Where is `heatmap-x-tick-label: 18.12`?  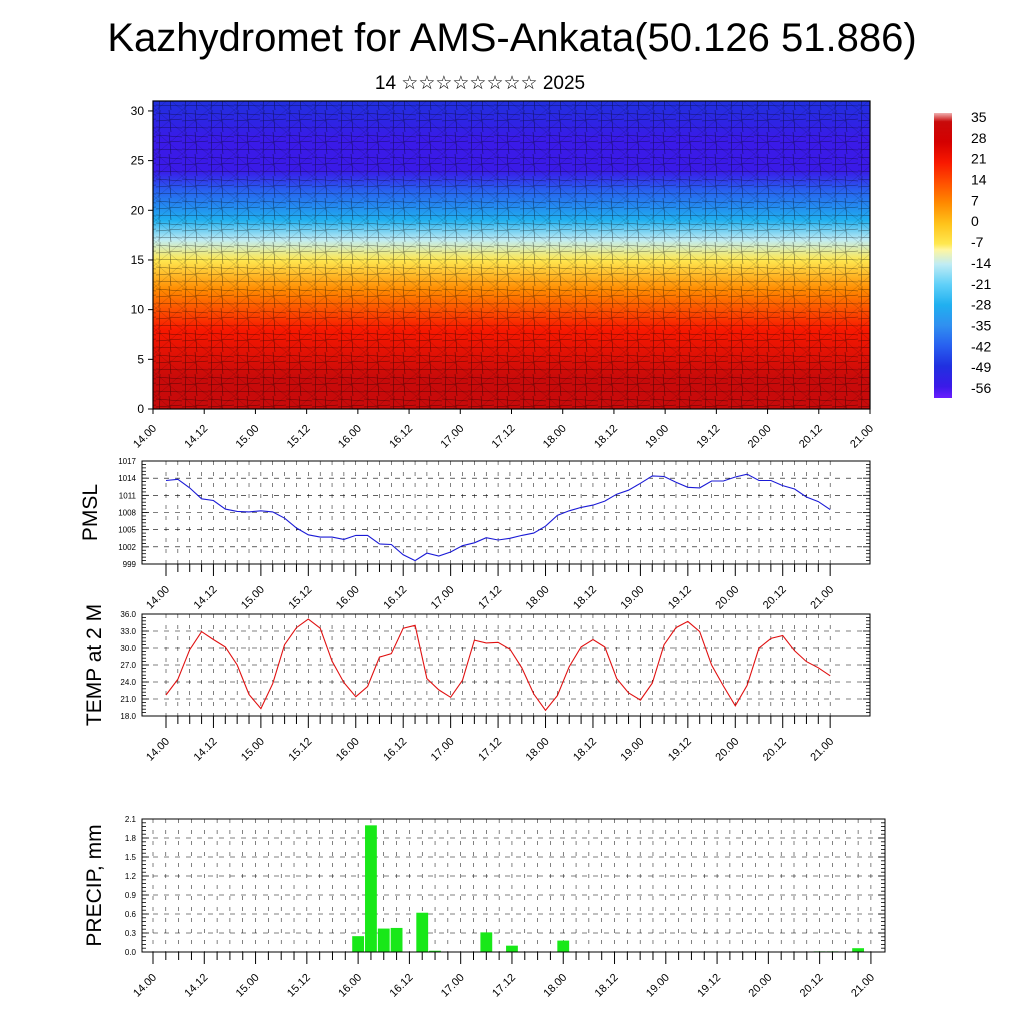 heatmap-x-tick-label: 18.12 is located at coordinates (606, 437).